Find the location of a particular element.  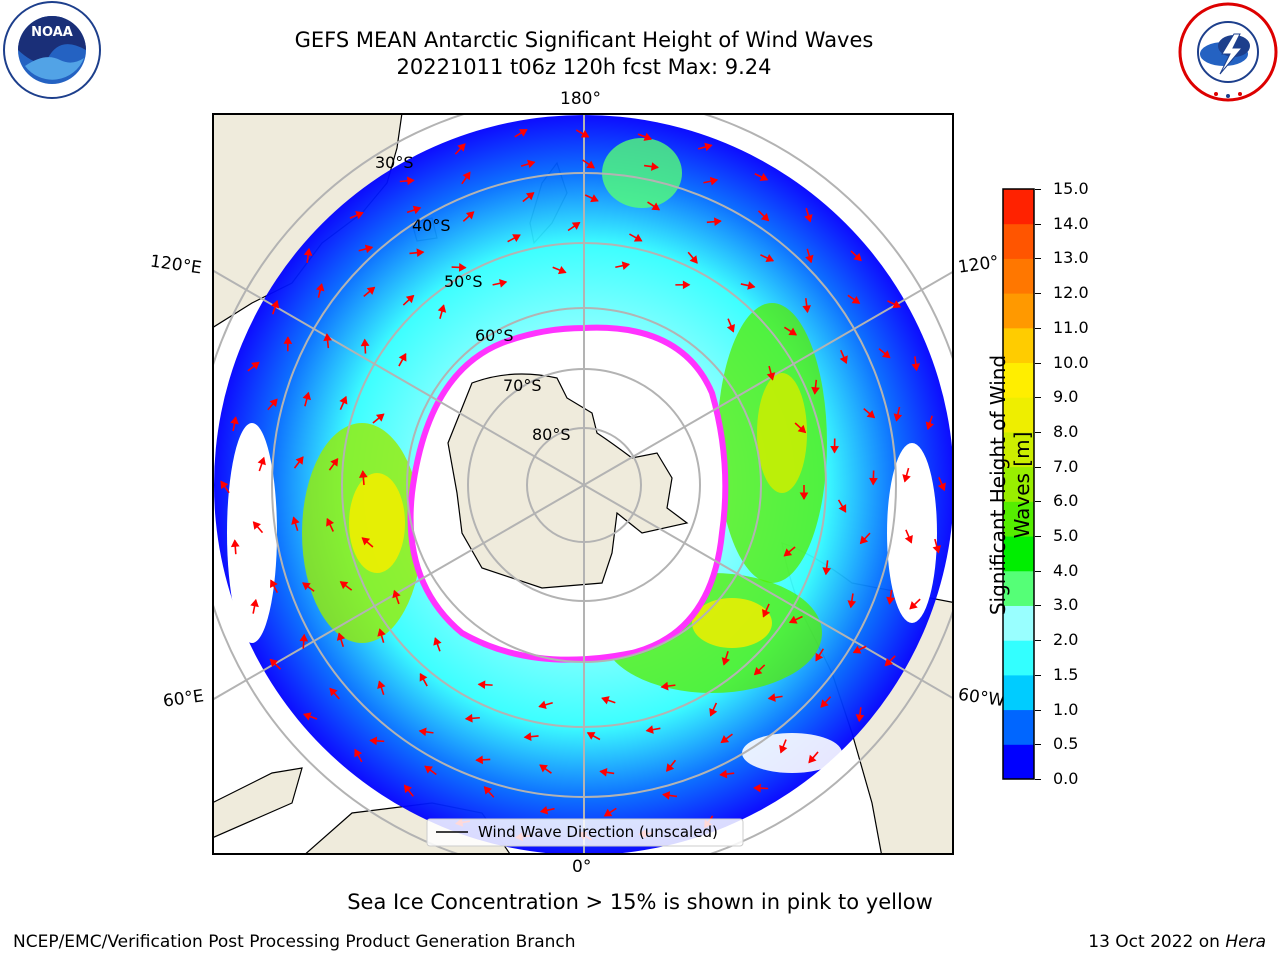

lat-label-30s: 30°S is located at coordinates (394, 162).